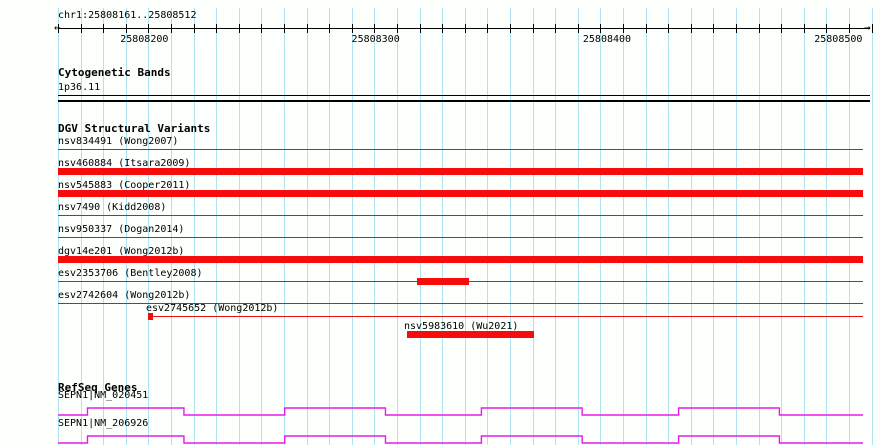  What do you see at coordinates (114, 72) in the screenshot?
I see `section-title-cytogenetic-bands: Cytogenetic Bands` at bounding box center [114, 72].